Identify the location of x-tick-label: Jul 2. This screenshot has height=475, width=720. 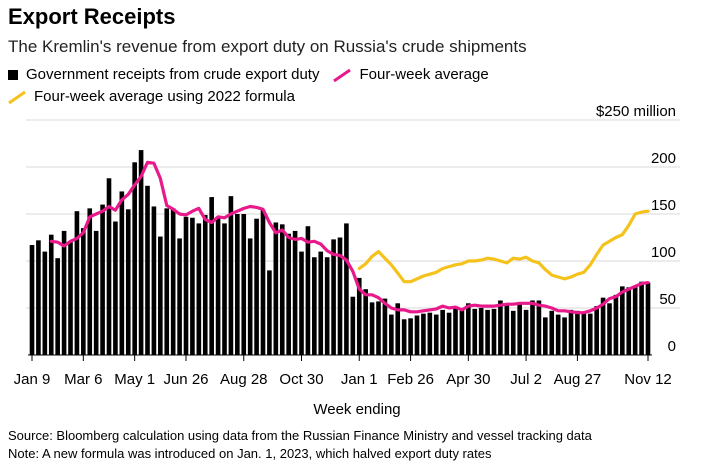
(526, 379).